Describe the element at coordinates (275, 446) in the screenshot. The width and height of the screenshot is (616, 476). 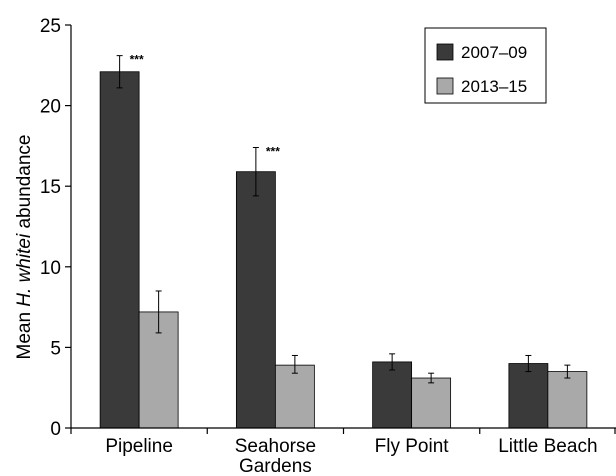
I see `x-category-label: Seahorse` at that location.